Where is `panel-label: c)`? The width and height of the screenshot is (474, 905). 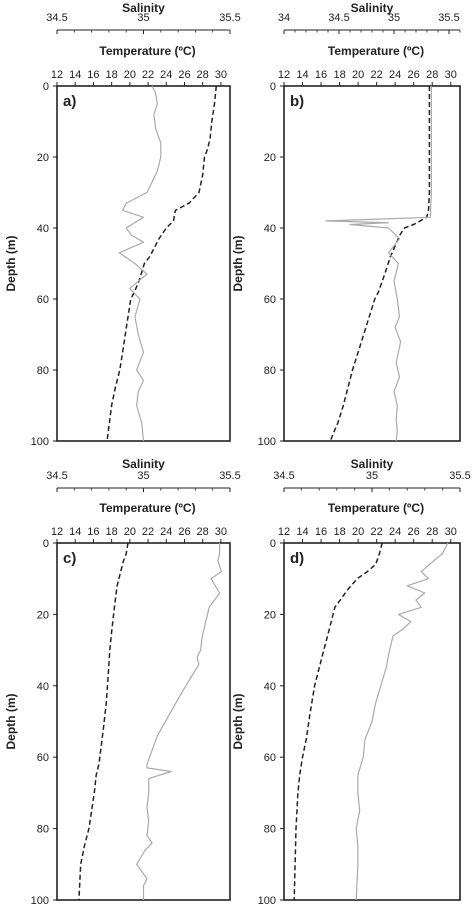
panel-label: c) is located at coordinates (69, 558).